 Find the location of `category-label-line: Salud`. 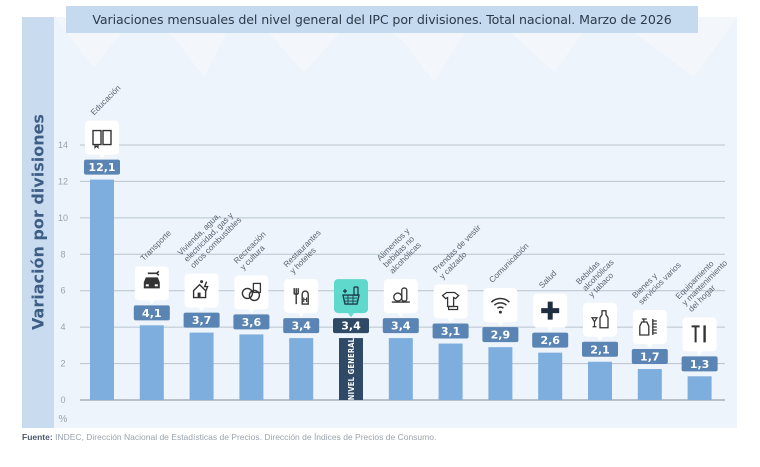

category-label-line: Salud is located at coordinates (547, 279).